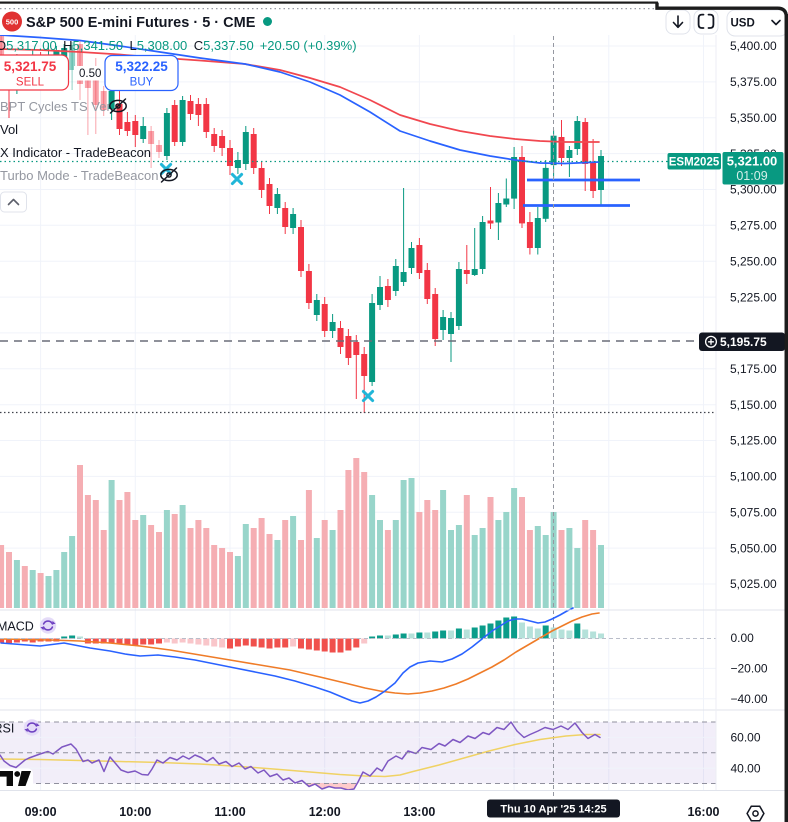 Image resolution: width=788 pixels, height=822 pixels. What do you see at coordinates (743, 342) in the screenshot?
I see `svg-text: 5,195.75` at bounding box center [743, 342].